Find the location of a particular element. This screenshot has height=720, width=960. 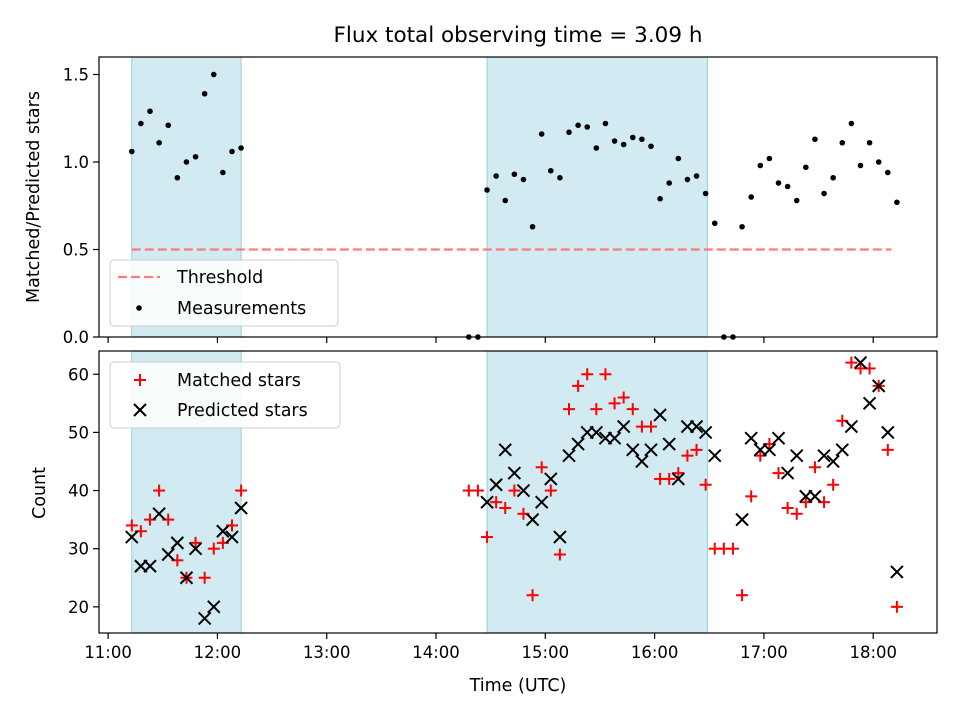

legend-measurement-label: Measurements is located at coordinates (241, 309).